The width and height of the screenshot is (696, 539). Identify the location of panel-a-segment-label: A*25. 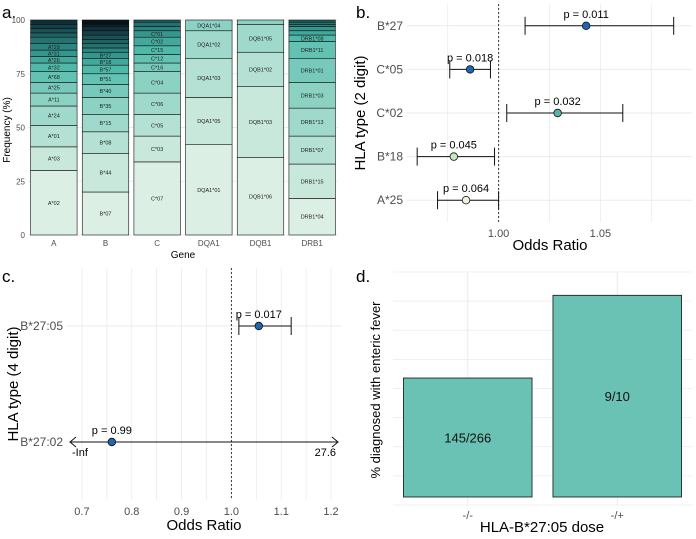
(54, 89).